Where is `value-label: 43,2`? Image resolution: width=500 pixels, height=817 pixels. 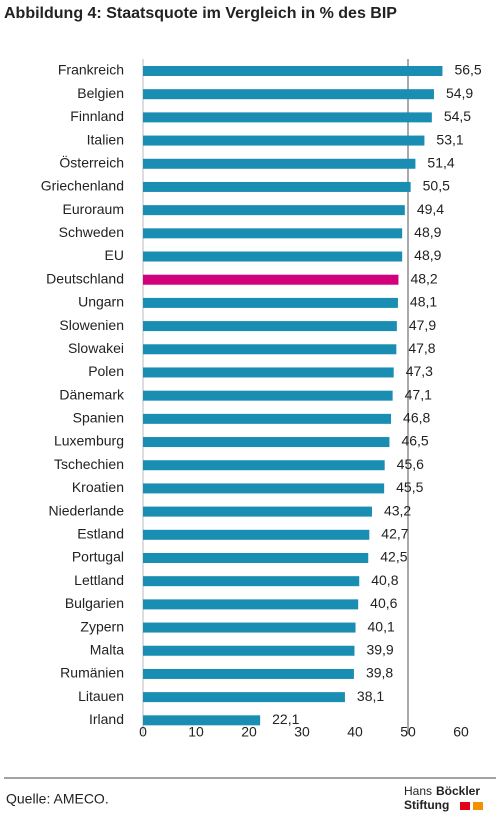
value-label: 43,2 is located at coordinates (397, 510).